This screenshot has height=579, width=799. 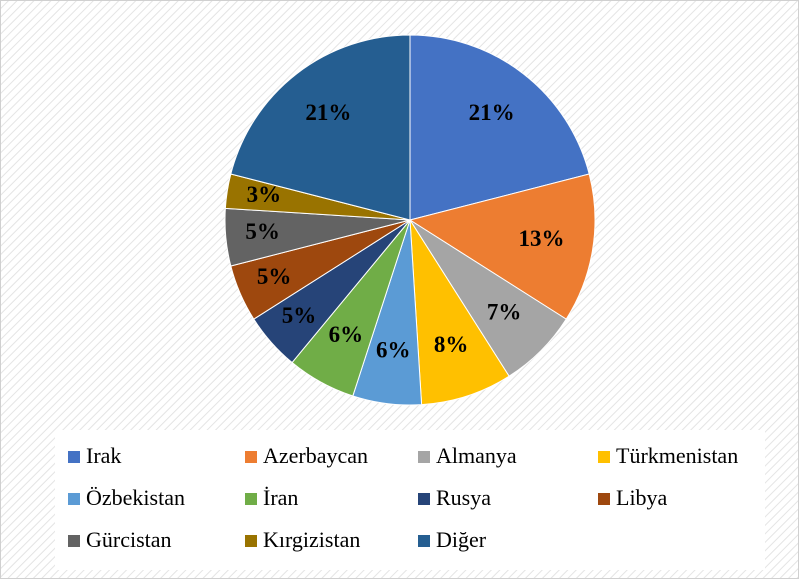 I want to click on data-label: 3%, so click(x=264, y=194).